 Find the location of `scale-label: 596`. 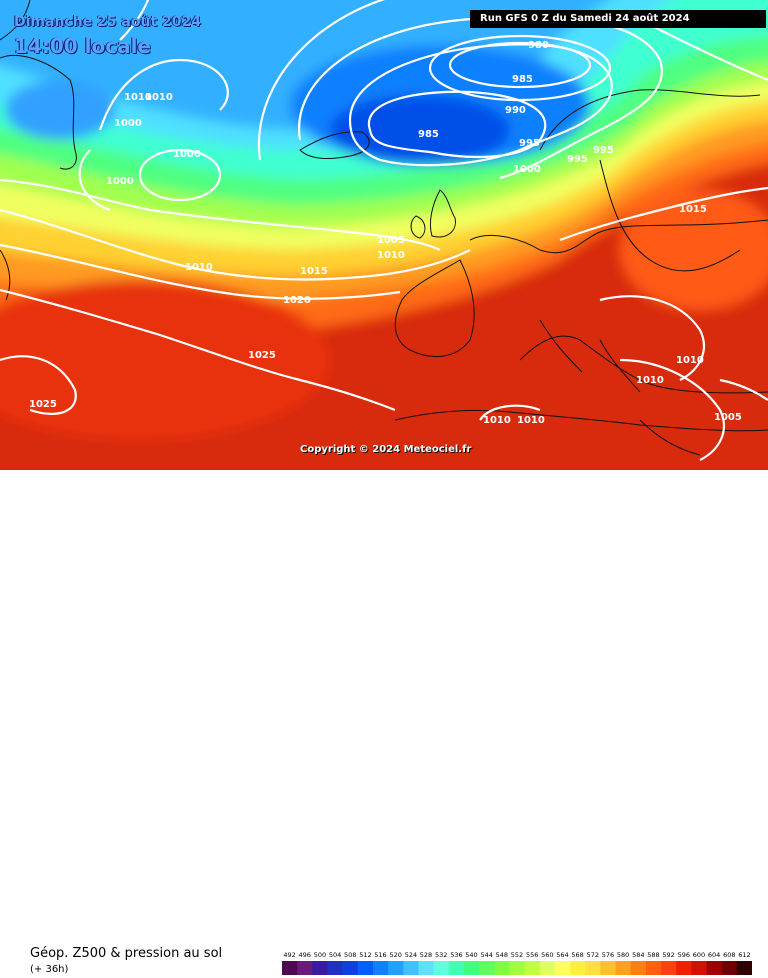

scale-label: 596 is located at coordinates (684, 955).